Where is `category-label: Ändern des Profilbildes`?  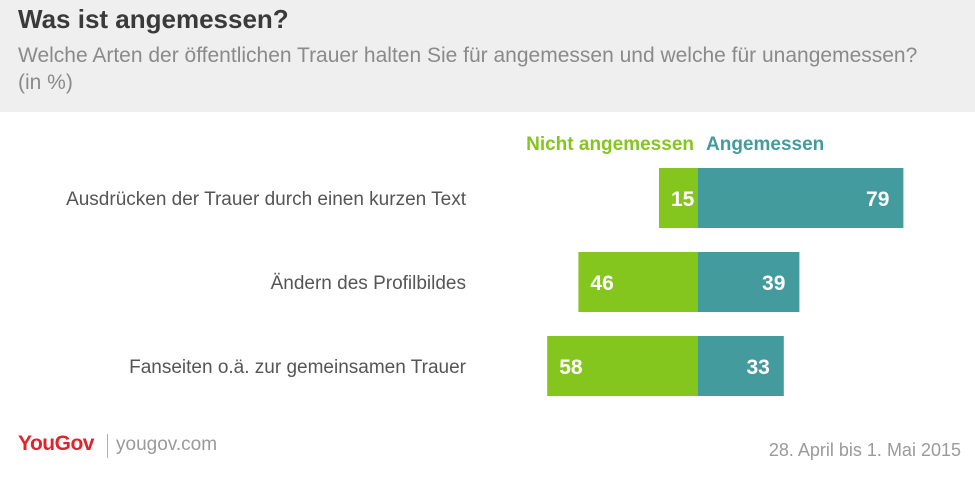 category-label: Ändern des Profilbildes is located at coordinates (368, 283).